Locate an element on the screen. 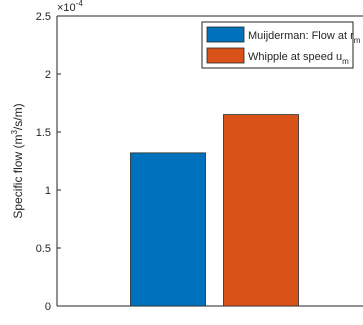 This screenshot has width=363, height=325. legend-label-whipple: Whipple at speed um is located at coordinates (298, 58).